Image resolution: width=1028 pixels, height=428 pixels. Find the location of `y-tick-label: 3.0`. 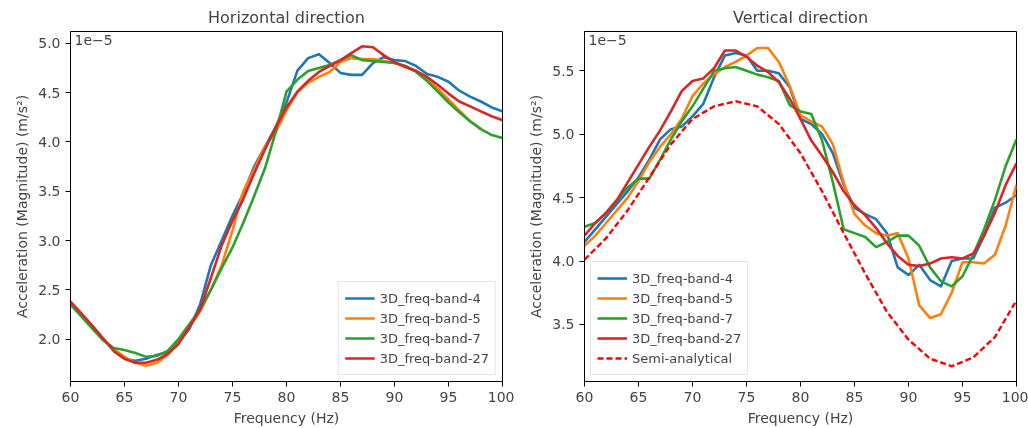

y-tick-label: 3.0 is located at coordinates (49, 240).